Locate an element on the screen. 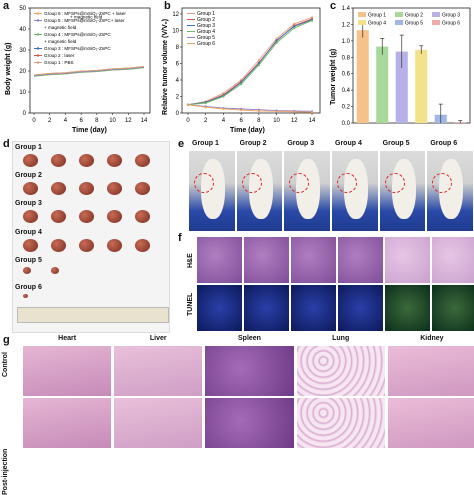  panel-a-xlabel: Time (day) is located at coordinates (89, 130).